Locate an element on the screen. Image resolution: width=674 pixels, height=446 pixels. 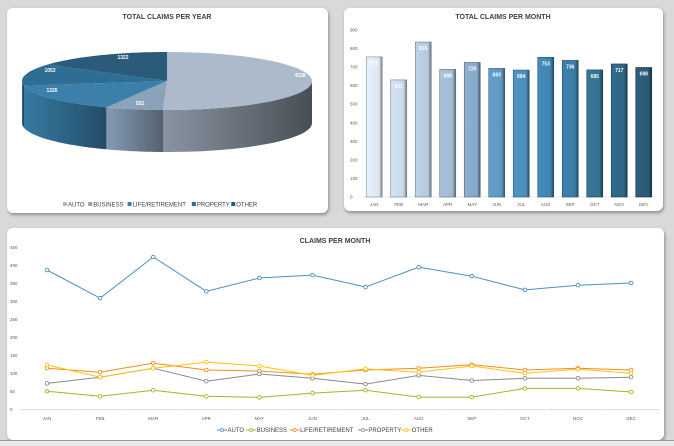
bar-jan is located at coordinates (374, 127).